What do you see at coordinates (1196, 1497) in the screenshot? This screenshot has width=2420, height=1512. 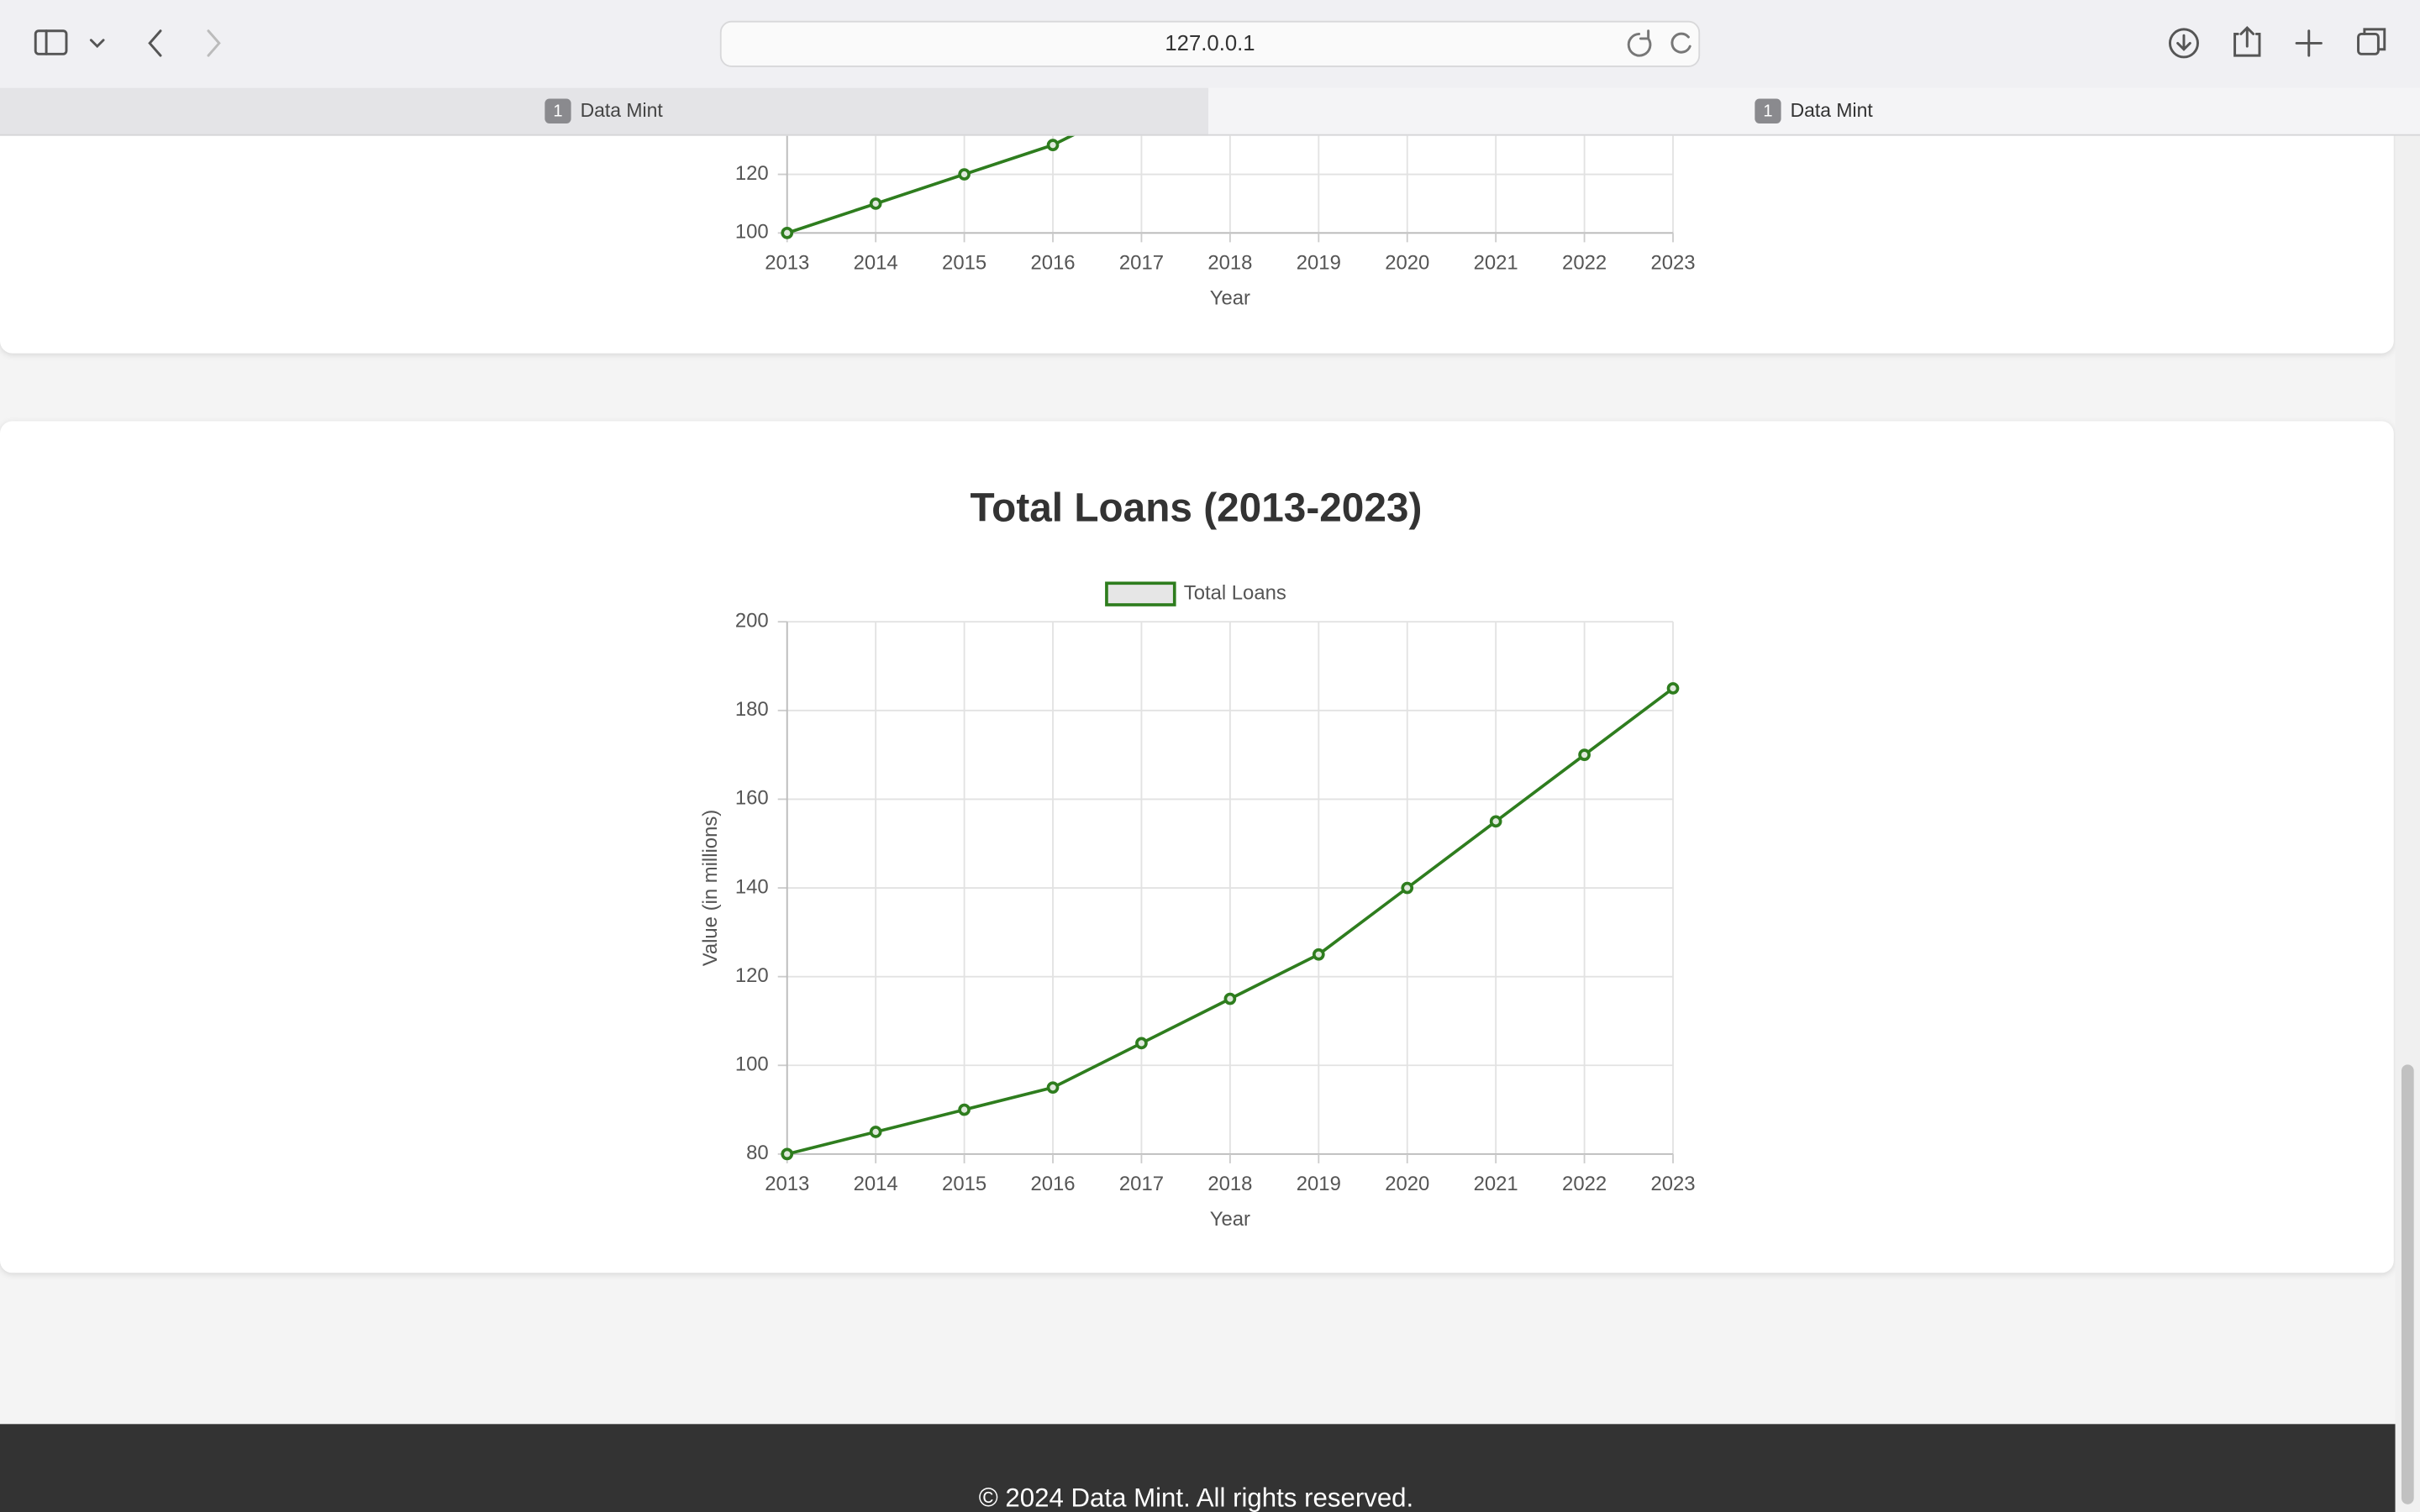 I see `footer-text: © 2024 Data Mint. All rights reserved.` at bounding box center [1196, 1497].